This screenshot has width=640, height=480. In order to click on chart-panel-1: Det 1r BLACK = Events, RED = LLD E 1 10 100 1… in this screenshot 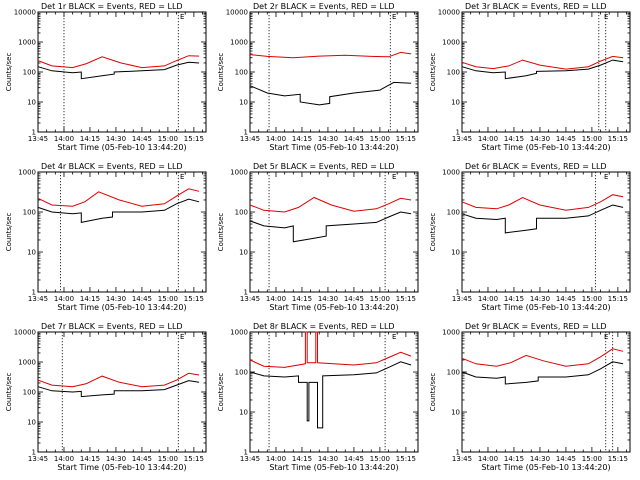, I will do `click(106, 77)`.